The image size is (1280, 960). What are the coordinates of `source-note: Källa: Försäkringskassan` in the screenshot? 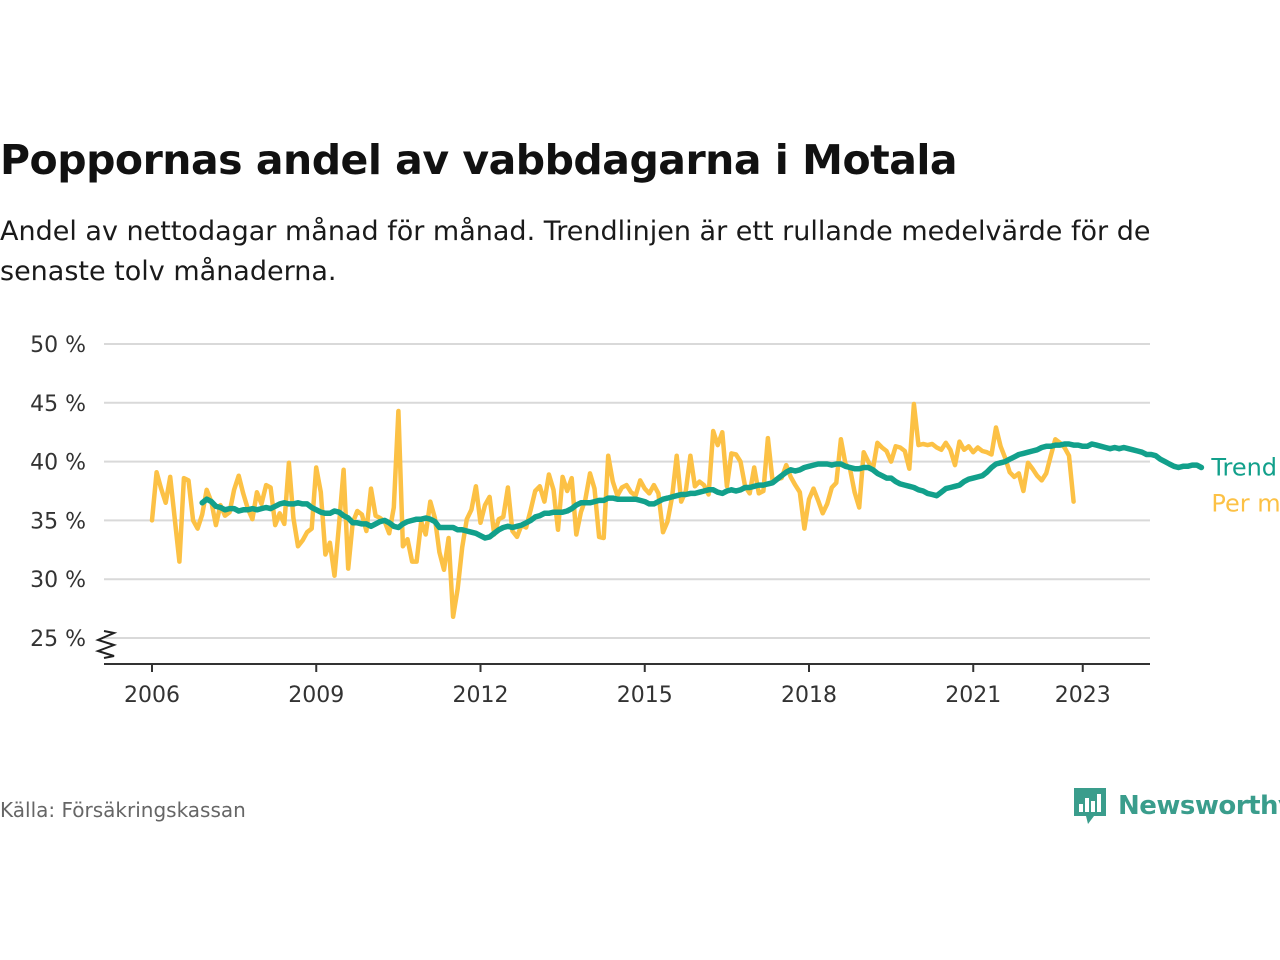 It's located at (123, 810).